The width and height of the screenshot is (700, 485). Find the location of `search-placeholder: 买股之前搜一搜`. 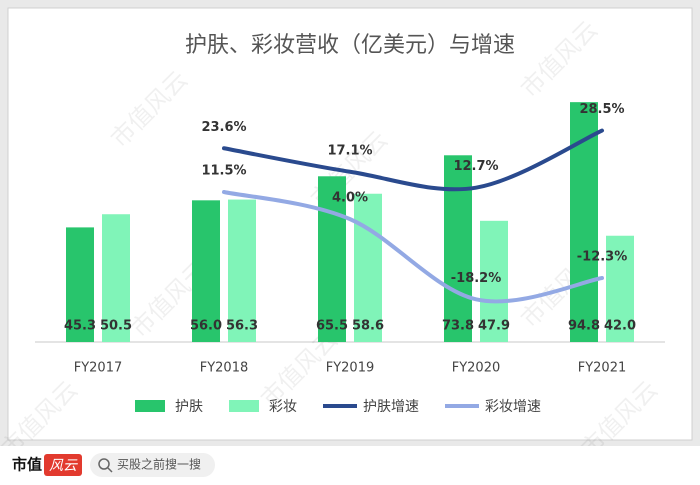

search-placeholder: 买股之前搜一搜 is located at coordinates (159, 464).